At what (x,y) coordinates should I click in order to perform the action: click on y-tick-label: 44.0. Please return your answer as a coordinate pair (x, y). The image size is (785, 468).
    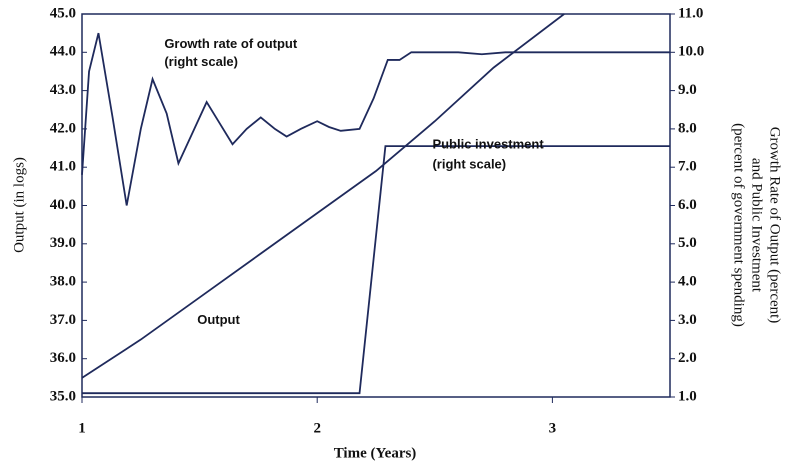
    Looking at the image, I should click on (63, 52).